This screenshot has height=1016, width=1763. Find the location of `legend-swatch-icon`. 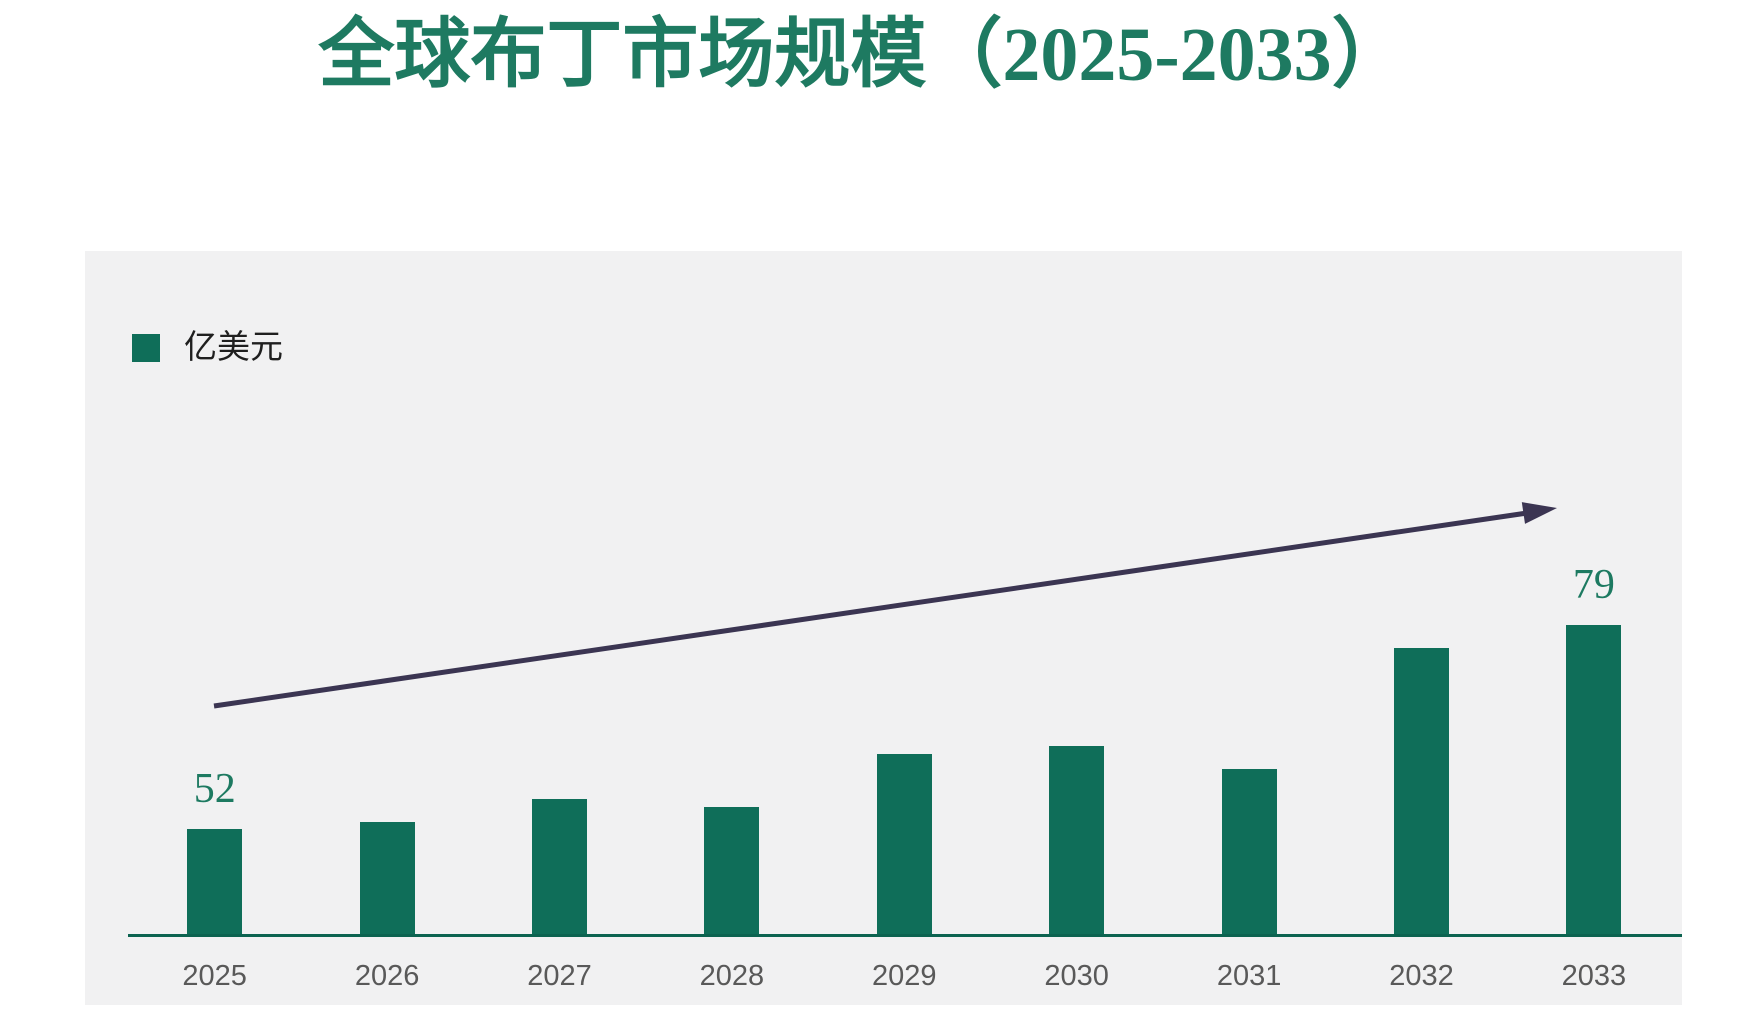

legend-swatch-icon is located at coordinates (146, 348).